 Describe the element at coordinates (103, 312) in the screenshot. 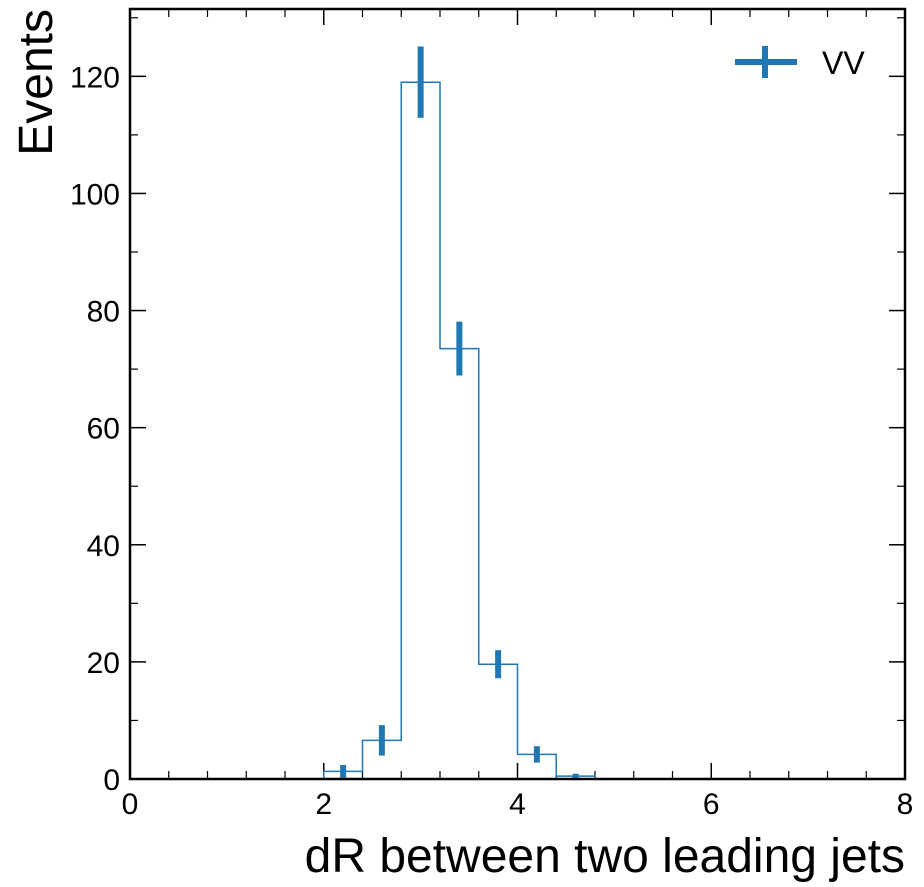

I see `y-tick-label: 80` at that location.